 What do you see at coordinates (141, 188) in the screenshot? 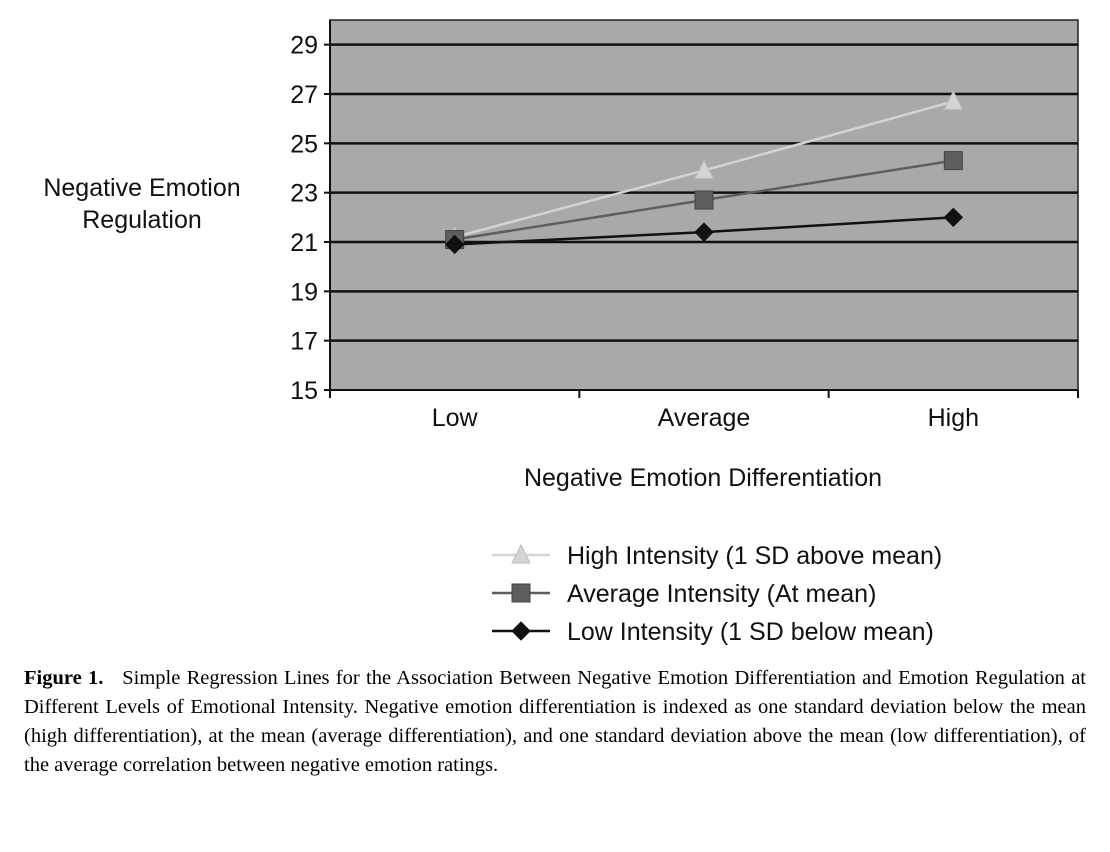
I see `y-axis-label-line1: Negative Emotion` at bounding box center [141, 188].